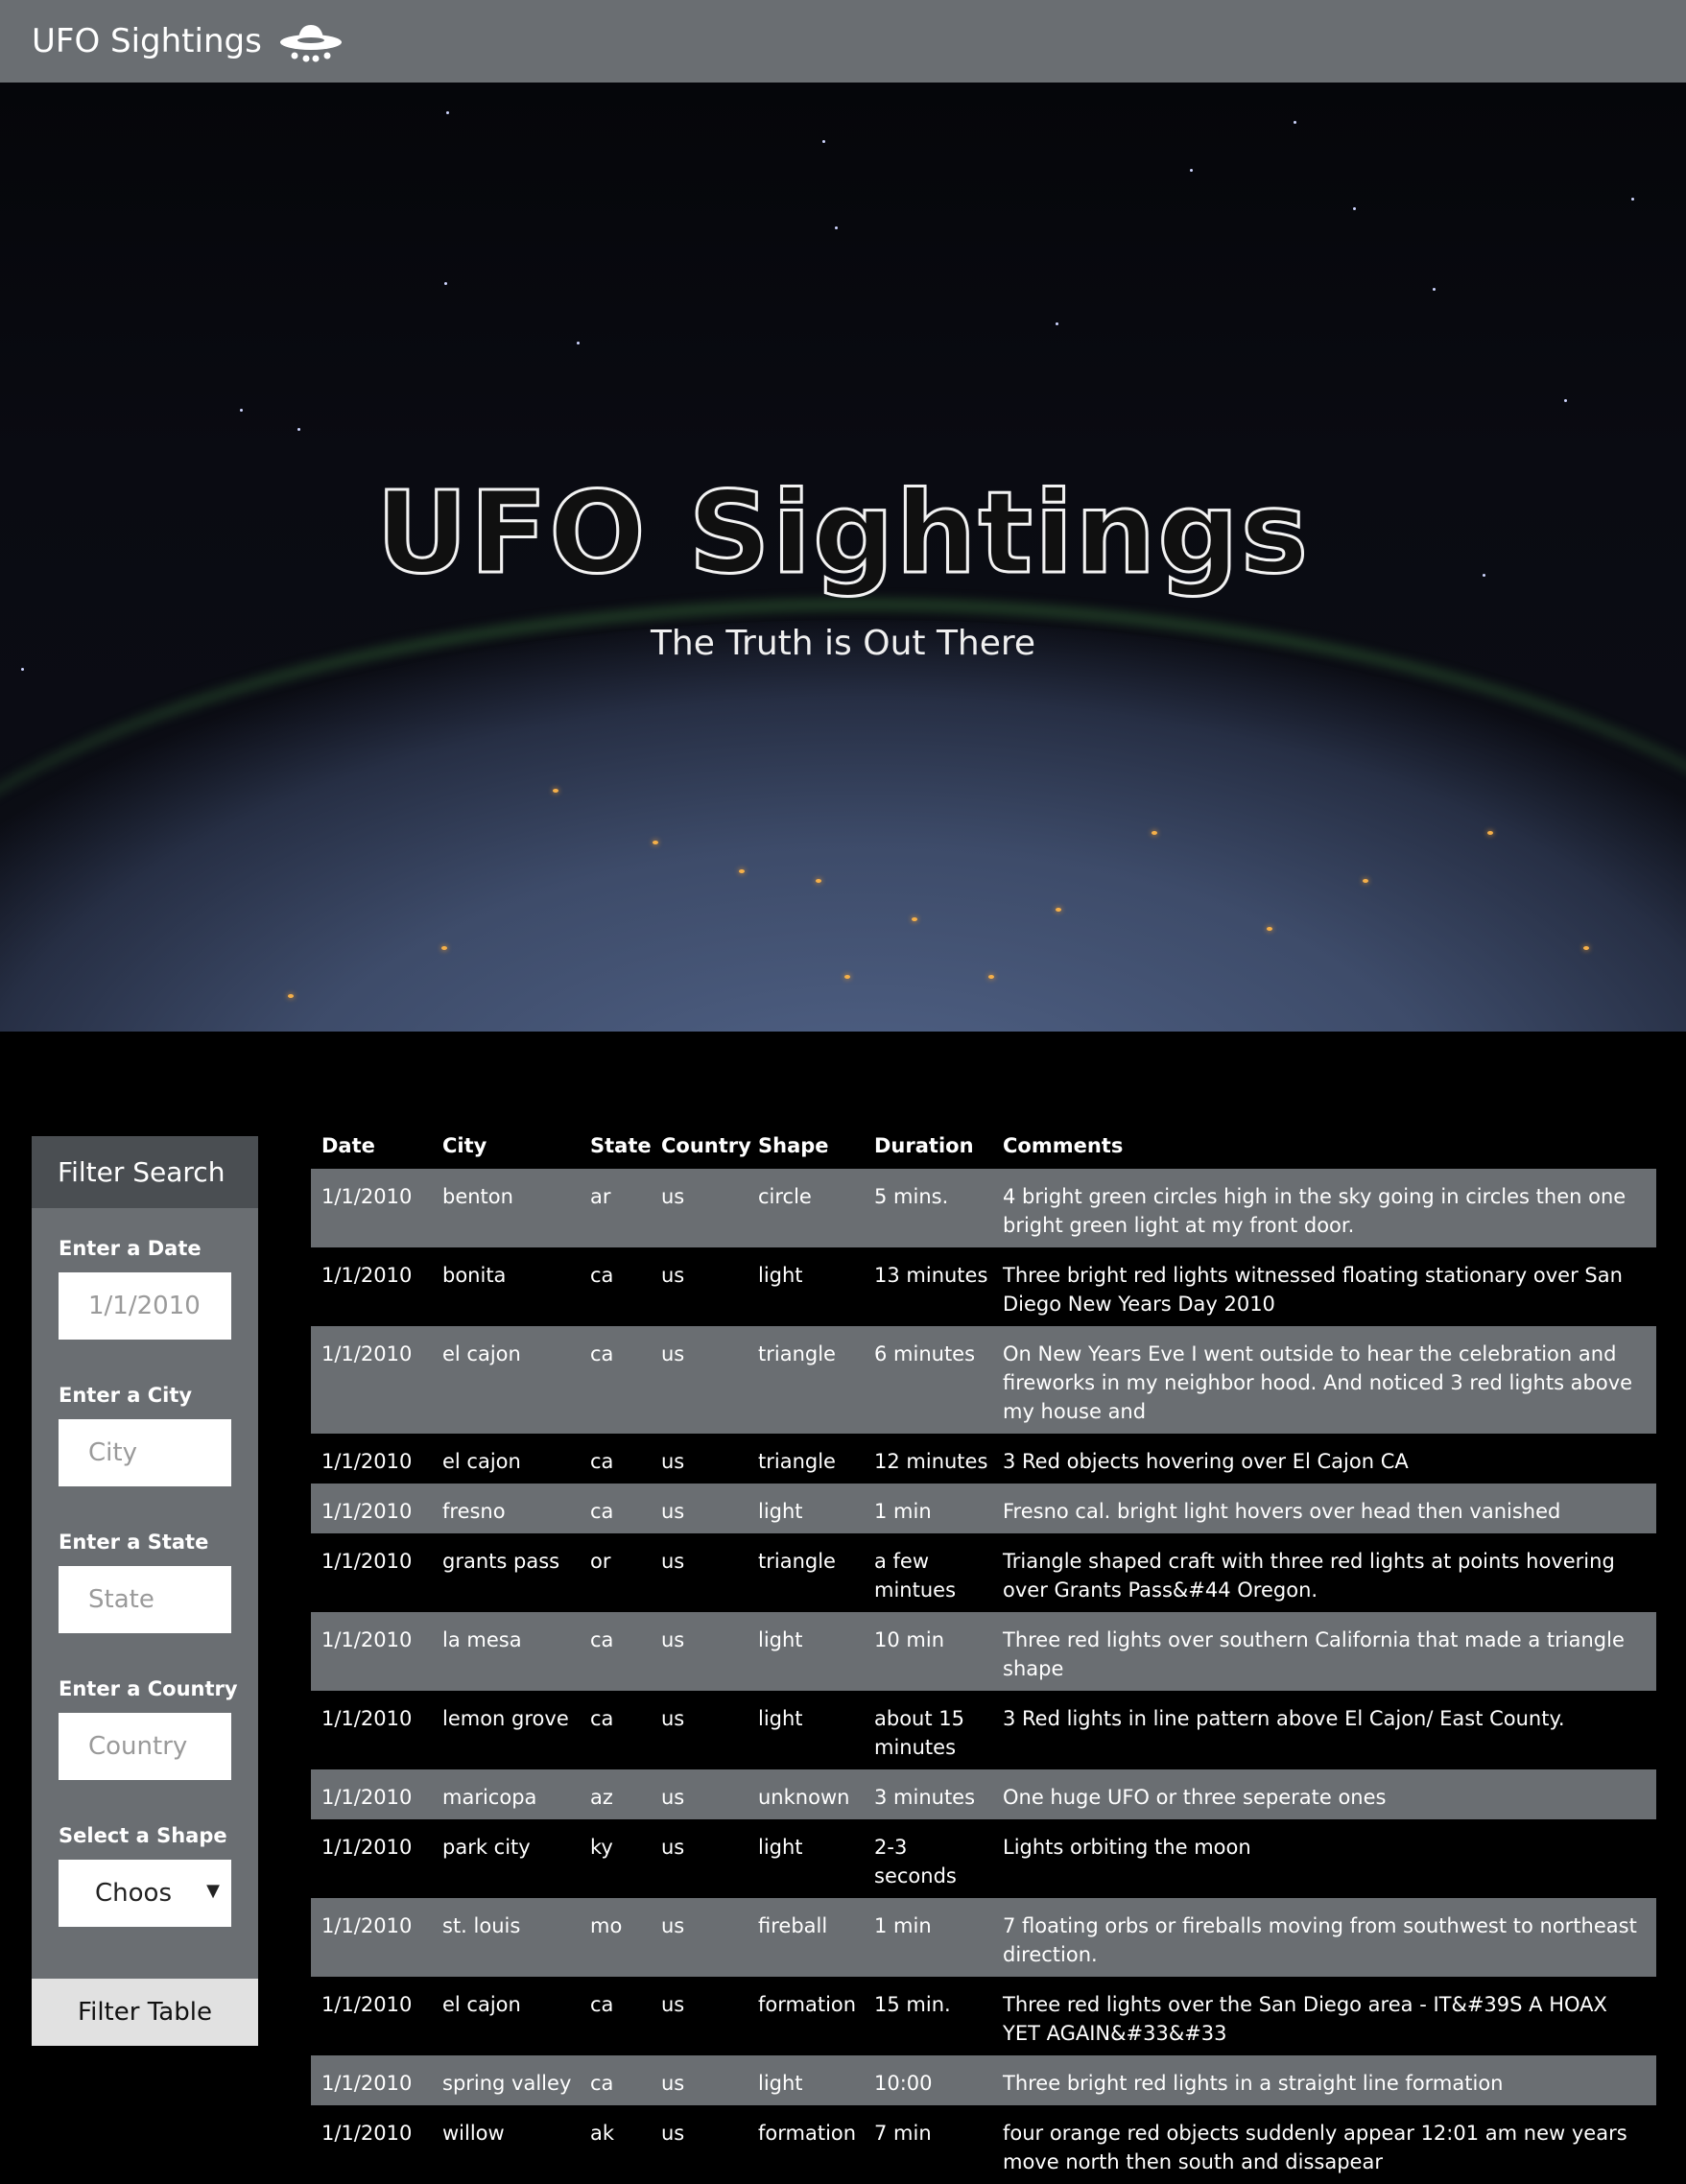 The image size is (1686, 2184). What do you see at coordinates (931, 1275) in the screenshot?
I see `cell-duration: 13 minutes` at bounding box center [931, 1275].